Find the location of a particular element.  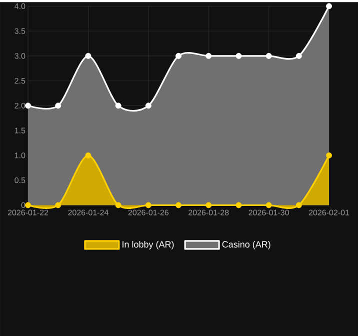

legend-label: Casino (AR) is located at coordinates (246, 245).